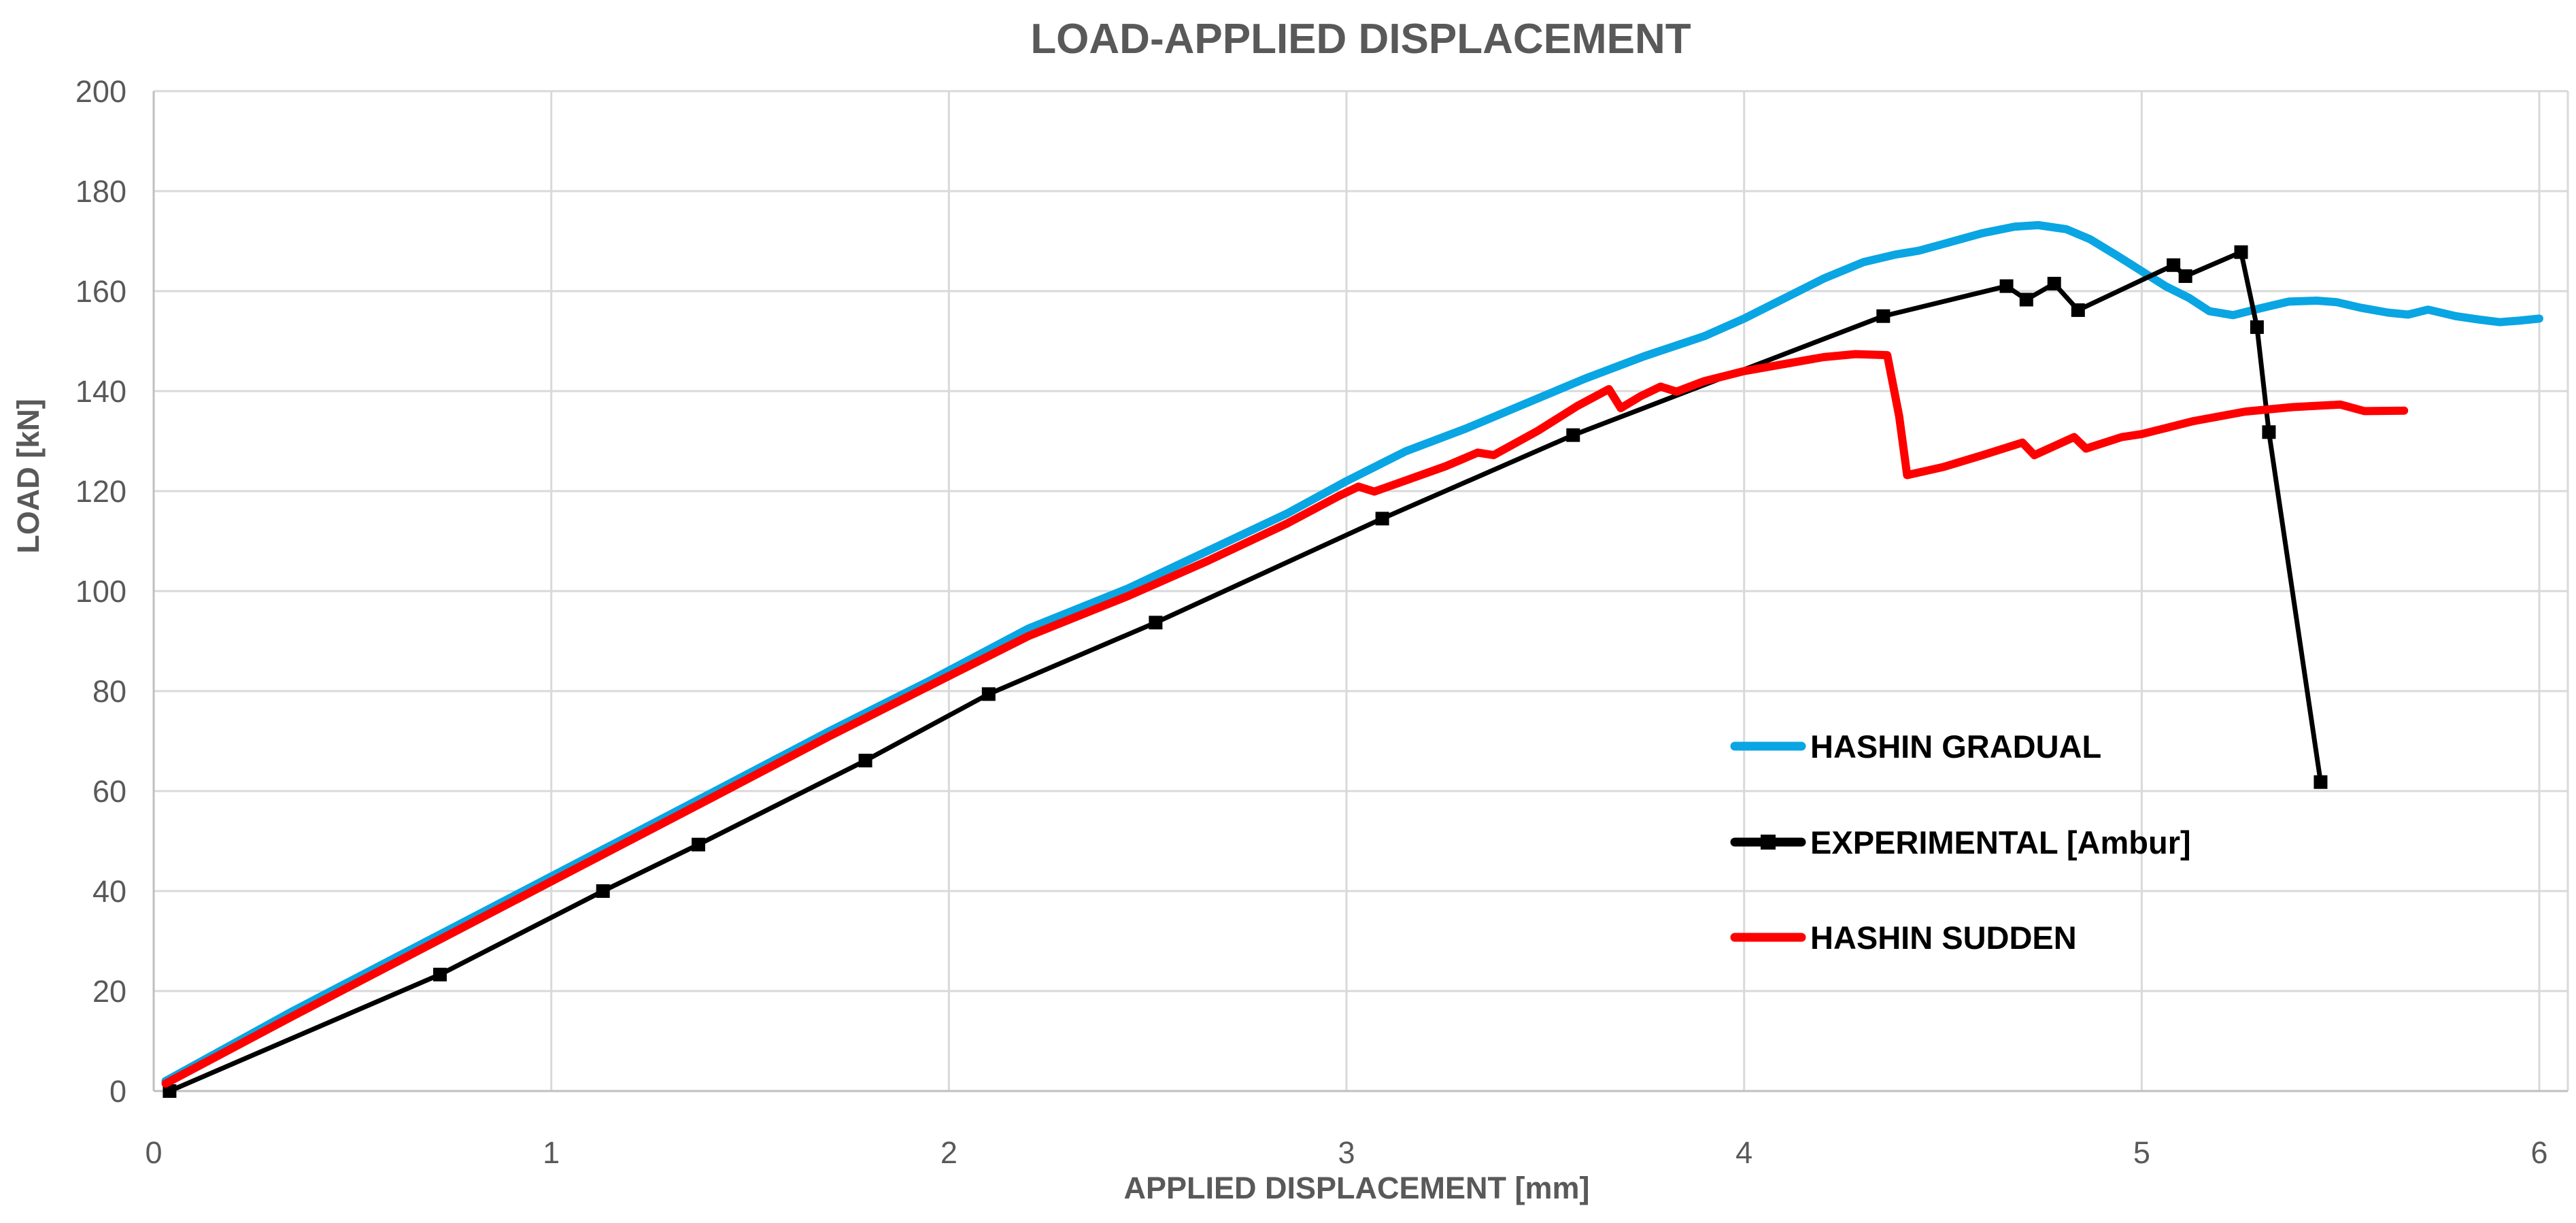  I want to click on x-tick-label: 0, so click(153, 1152).